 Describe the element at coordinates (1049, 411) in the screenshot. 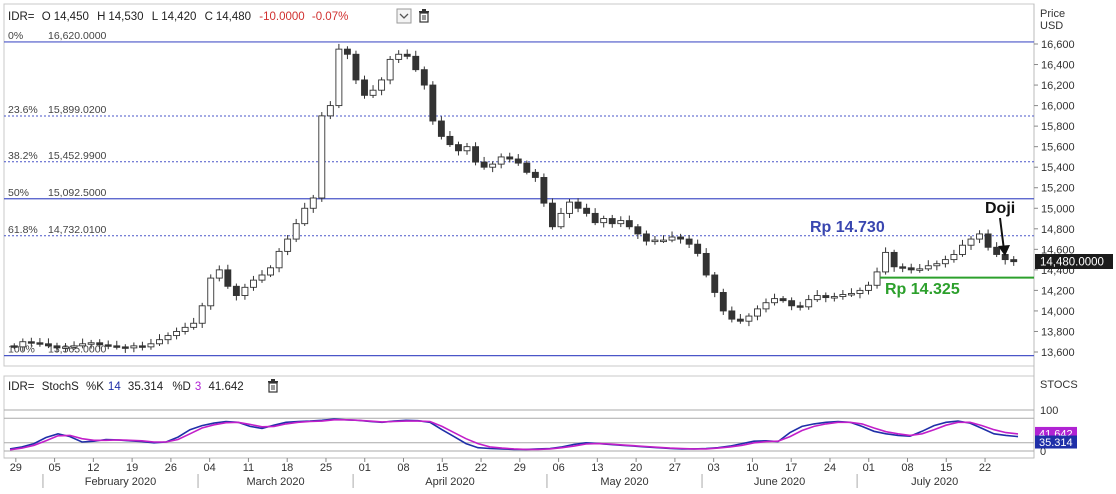

I see `stoch-y-tick-label: 100` at that location.